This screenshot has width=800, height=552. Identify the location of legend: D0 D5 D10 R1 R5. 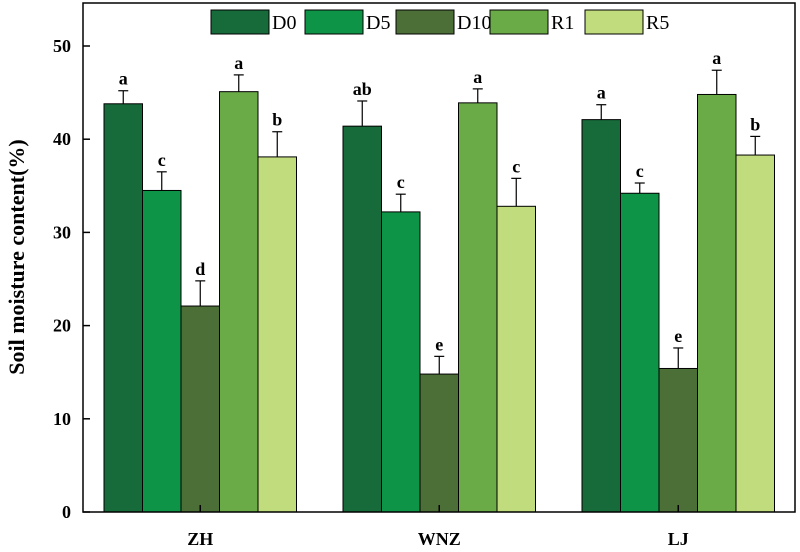
(439, 22).